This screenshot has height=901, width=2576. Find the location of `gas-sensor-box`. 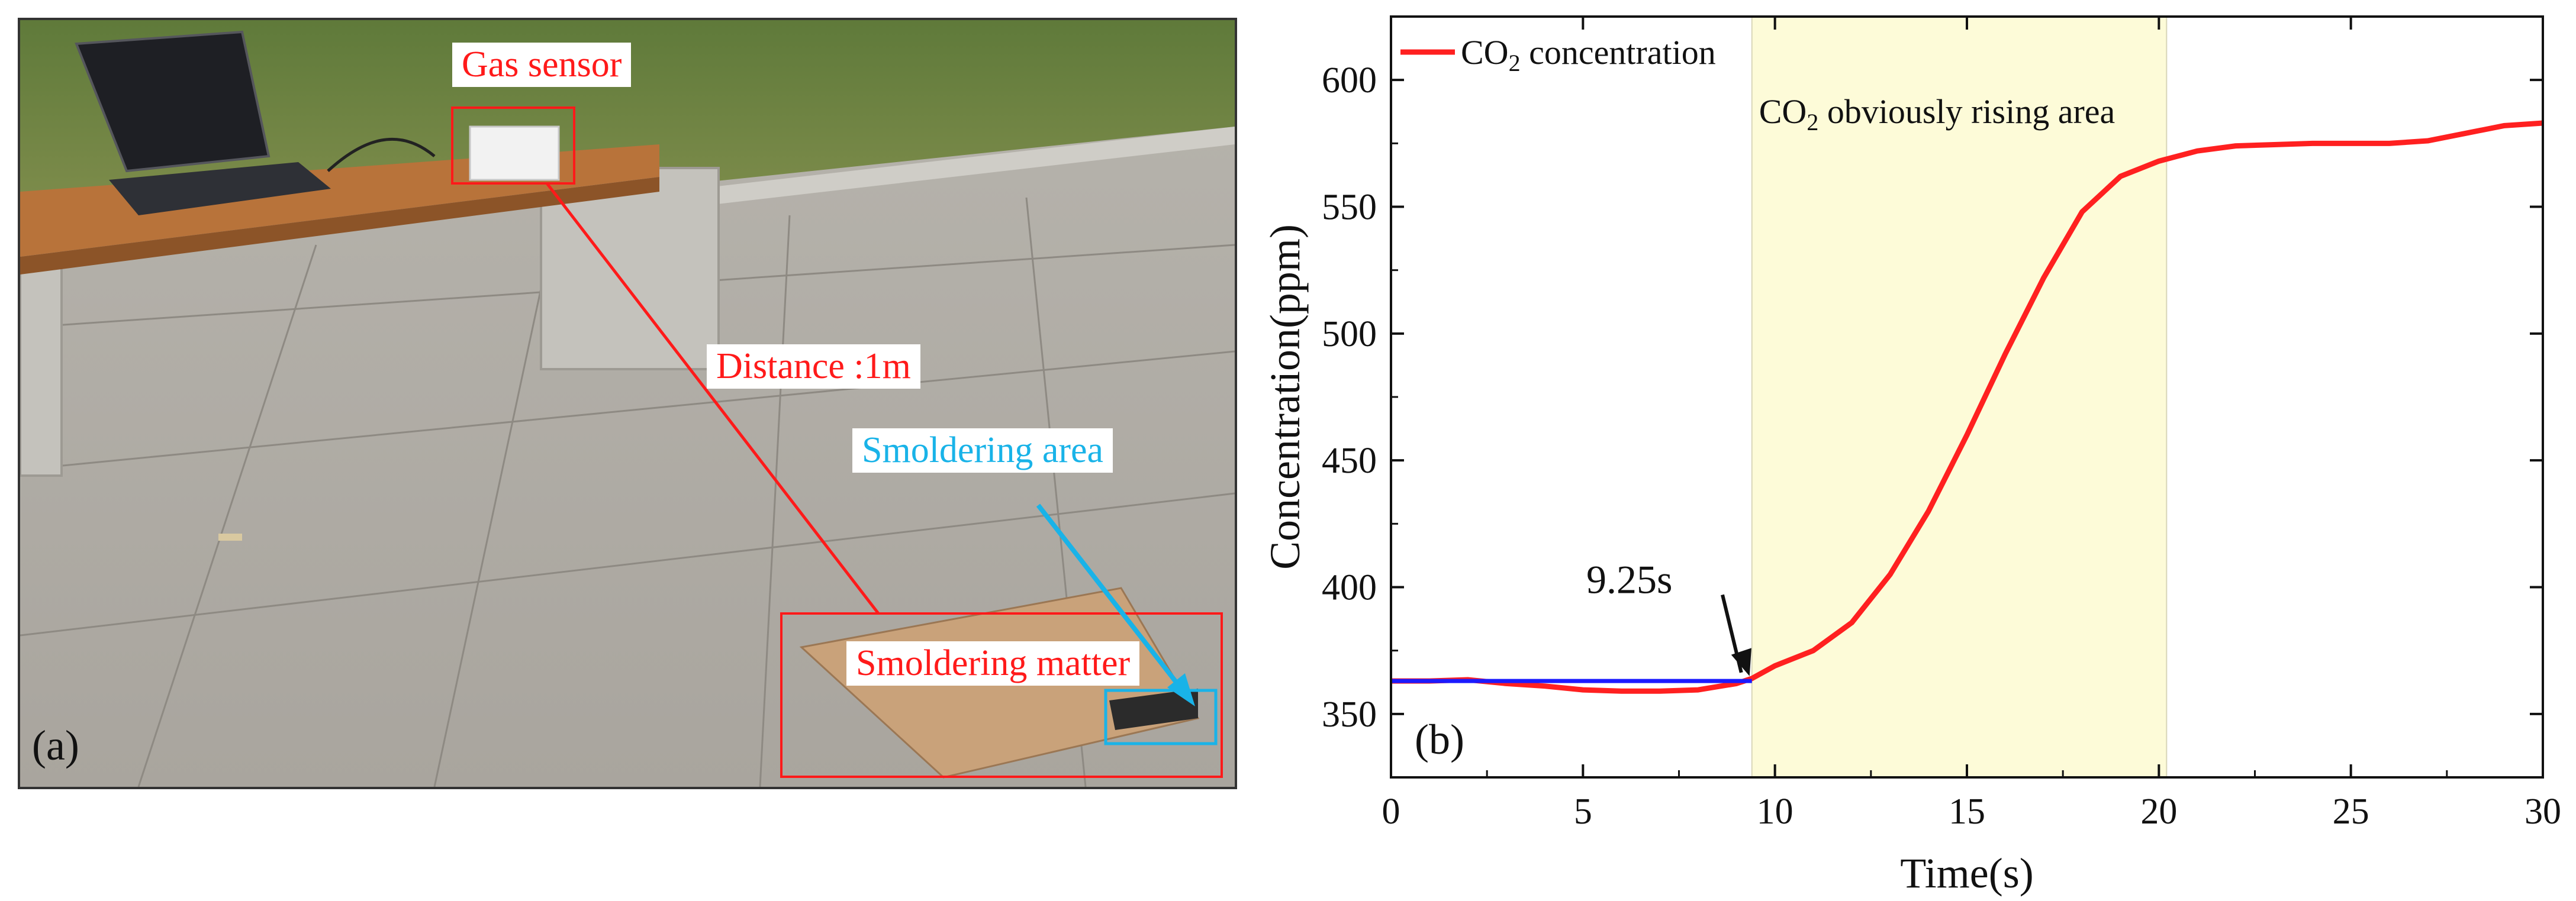

gas-sensor-box is located at coordinates (513, 145).